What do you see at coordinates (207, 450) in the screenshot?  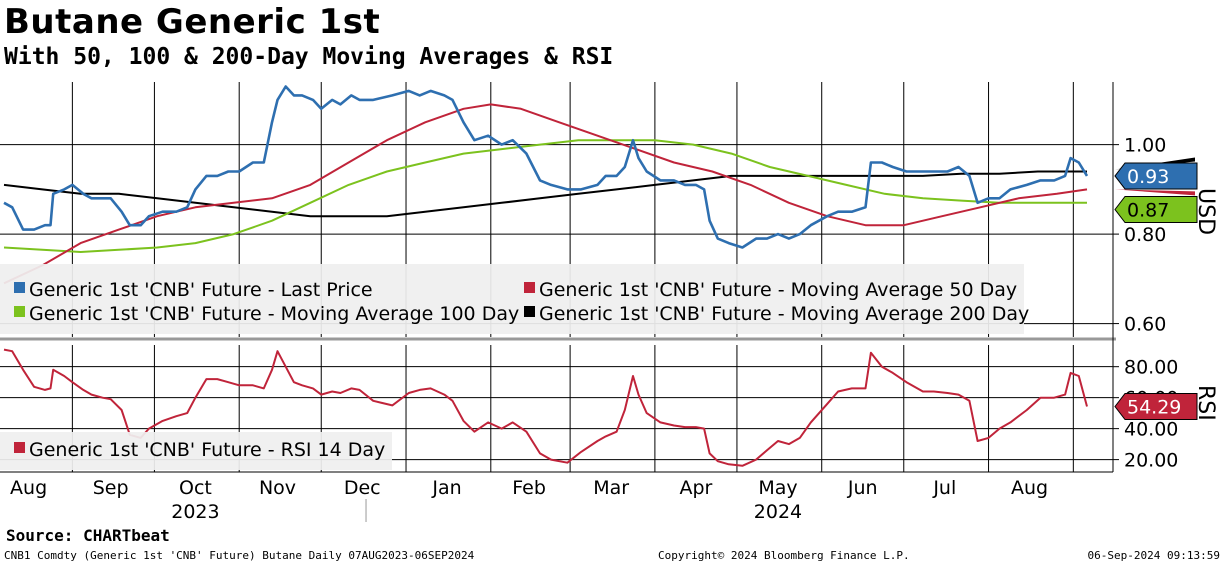 I see `legend-label: Generic 1st 'CNB' Future - RSI 14 Day` at bounding box center [207, 450].